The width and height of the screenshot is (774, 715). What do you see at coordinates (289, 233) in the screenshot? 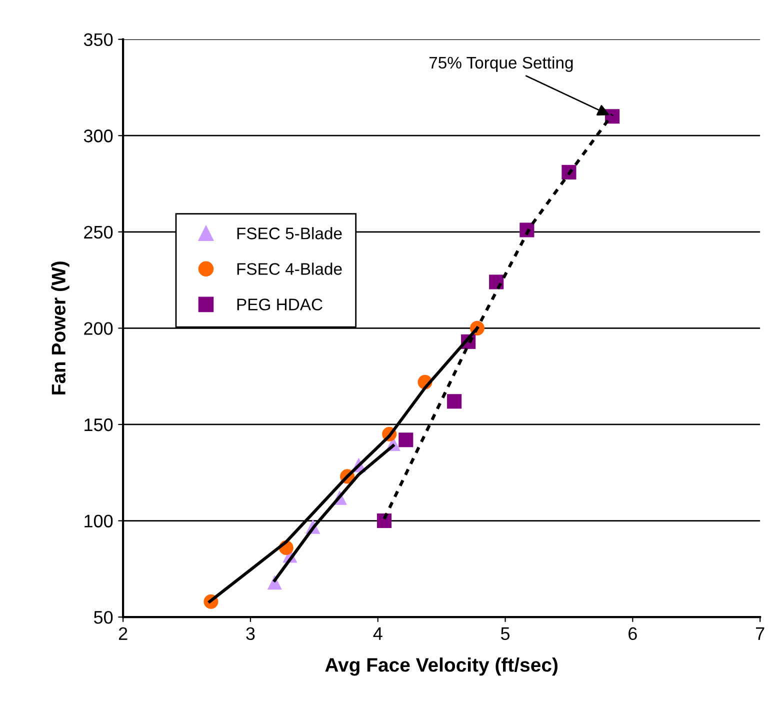
I see `legend-label: FSEC 5-Blade` at bounding box center [289, 233].